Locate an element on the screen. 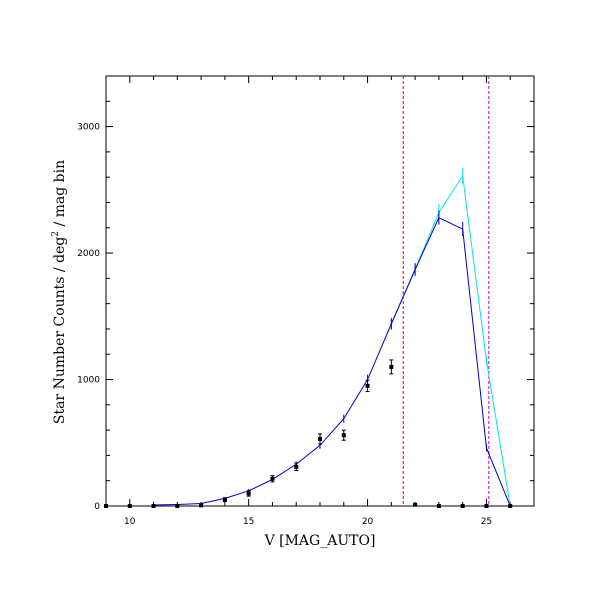 This screenshot has height=615, width=611. y-axis-label-main: Star Number Counts / deg is located at coordinates (60, 330).